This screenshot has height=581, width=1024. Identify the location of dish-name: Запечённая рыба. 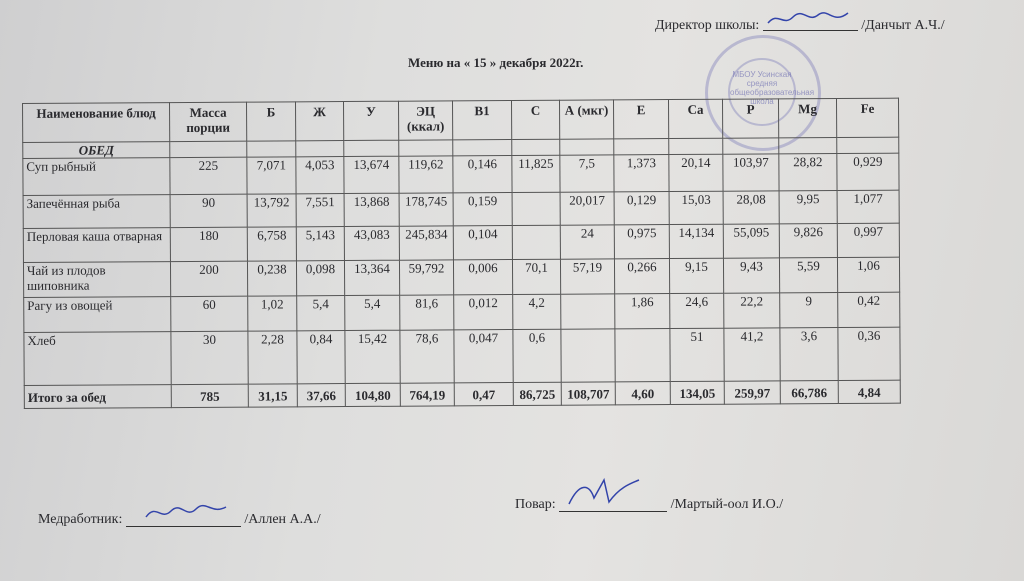
(97, 211).